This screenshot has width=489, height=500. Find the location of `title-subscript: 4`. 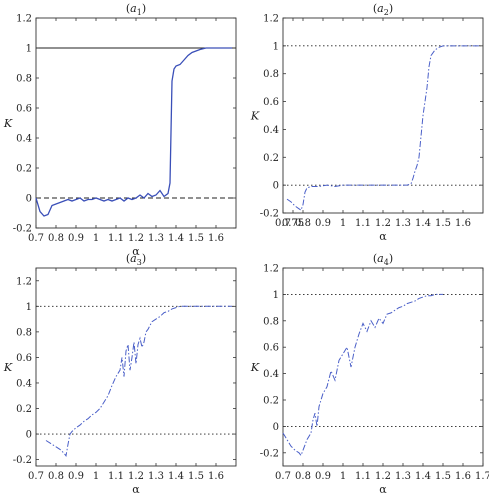

title-subscript: 4 is located at coordinates (386, 262).